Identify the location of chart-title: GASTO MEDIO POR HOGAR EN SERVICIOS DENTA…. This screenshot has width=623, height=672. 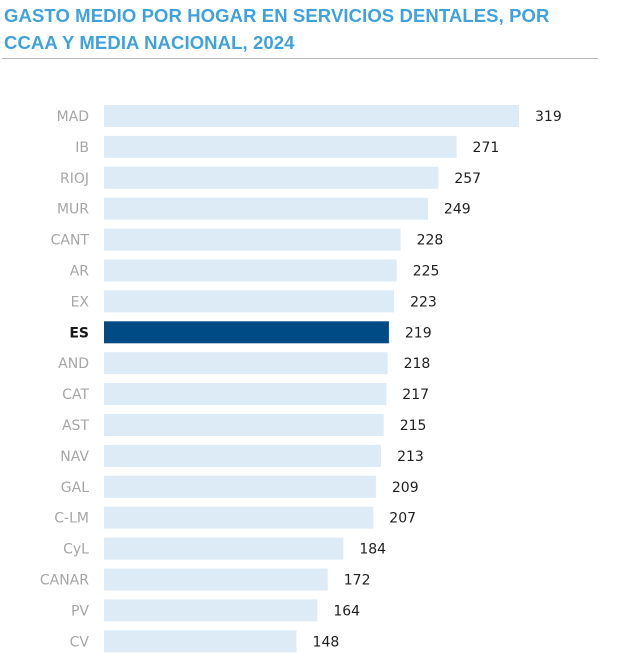
(277, 29).